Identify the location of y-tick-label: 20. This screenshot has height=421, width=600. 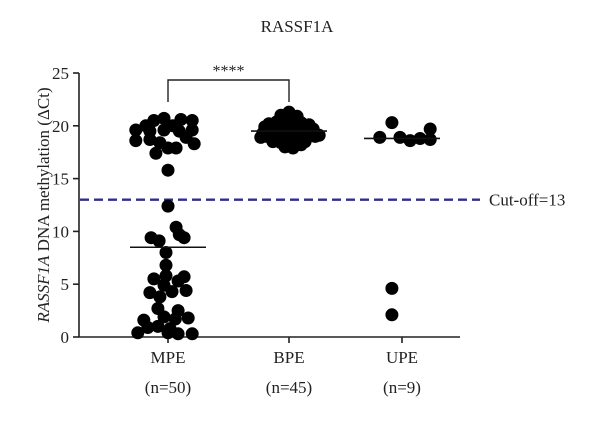
(60, 126).